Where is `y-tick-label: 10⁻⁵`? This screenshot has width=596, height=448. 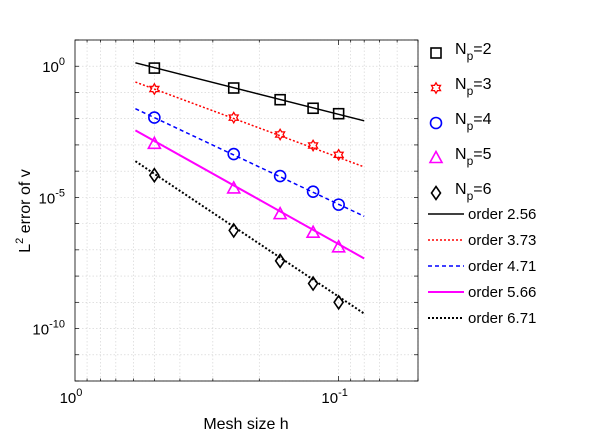 y-tick-label: 10⁻⁵ is located at coordinates (52, 197).